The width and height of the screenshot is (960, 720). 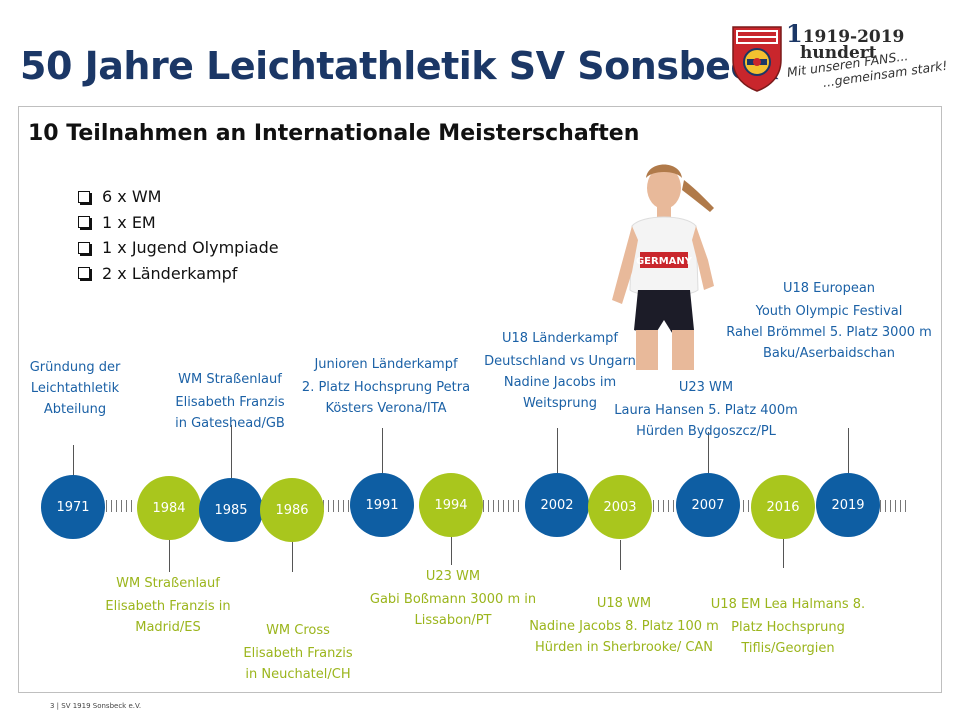 I want to click on timeline-label-line: U18 Länderkampf, so click(x=560, y=338).